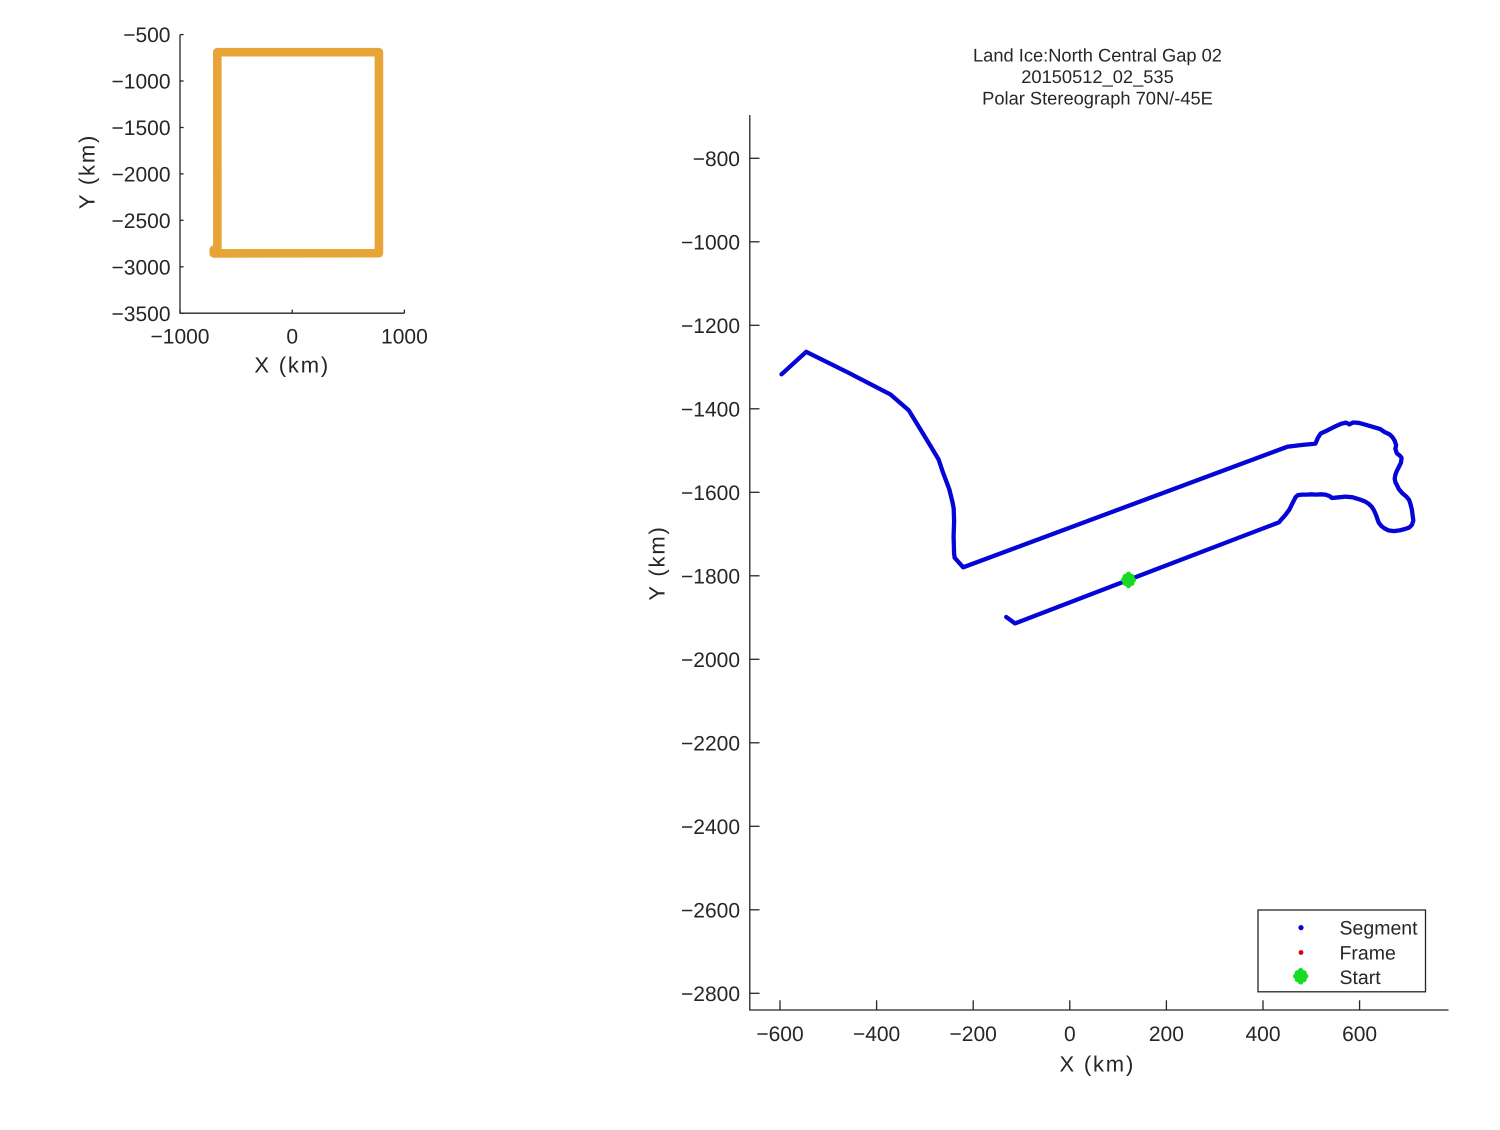 The height and width of the screenshot is (1130, 1500). What do you see at coordinates (1368, 954) in the screenshot?
I see `svg-text: Frame` at bounding box center [1368, 954].